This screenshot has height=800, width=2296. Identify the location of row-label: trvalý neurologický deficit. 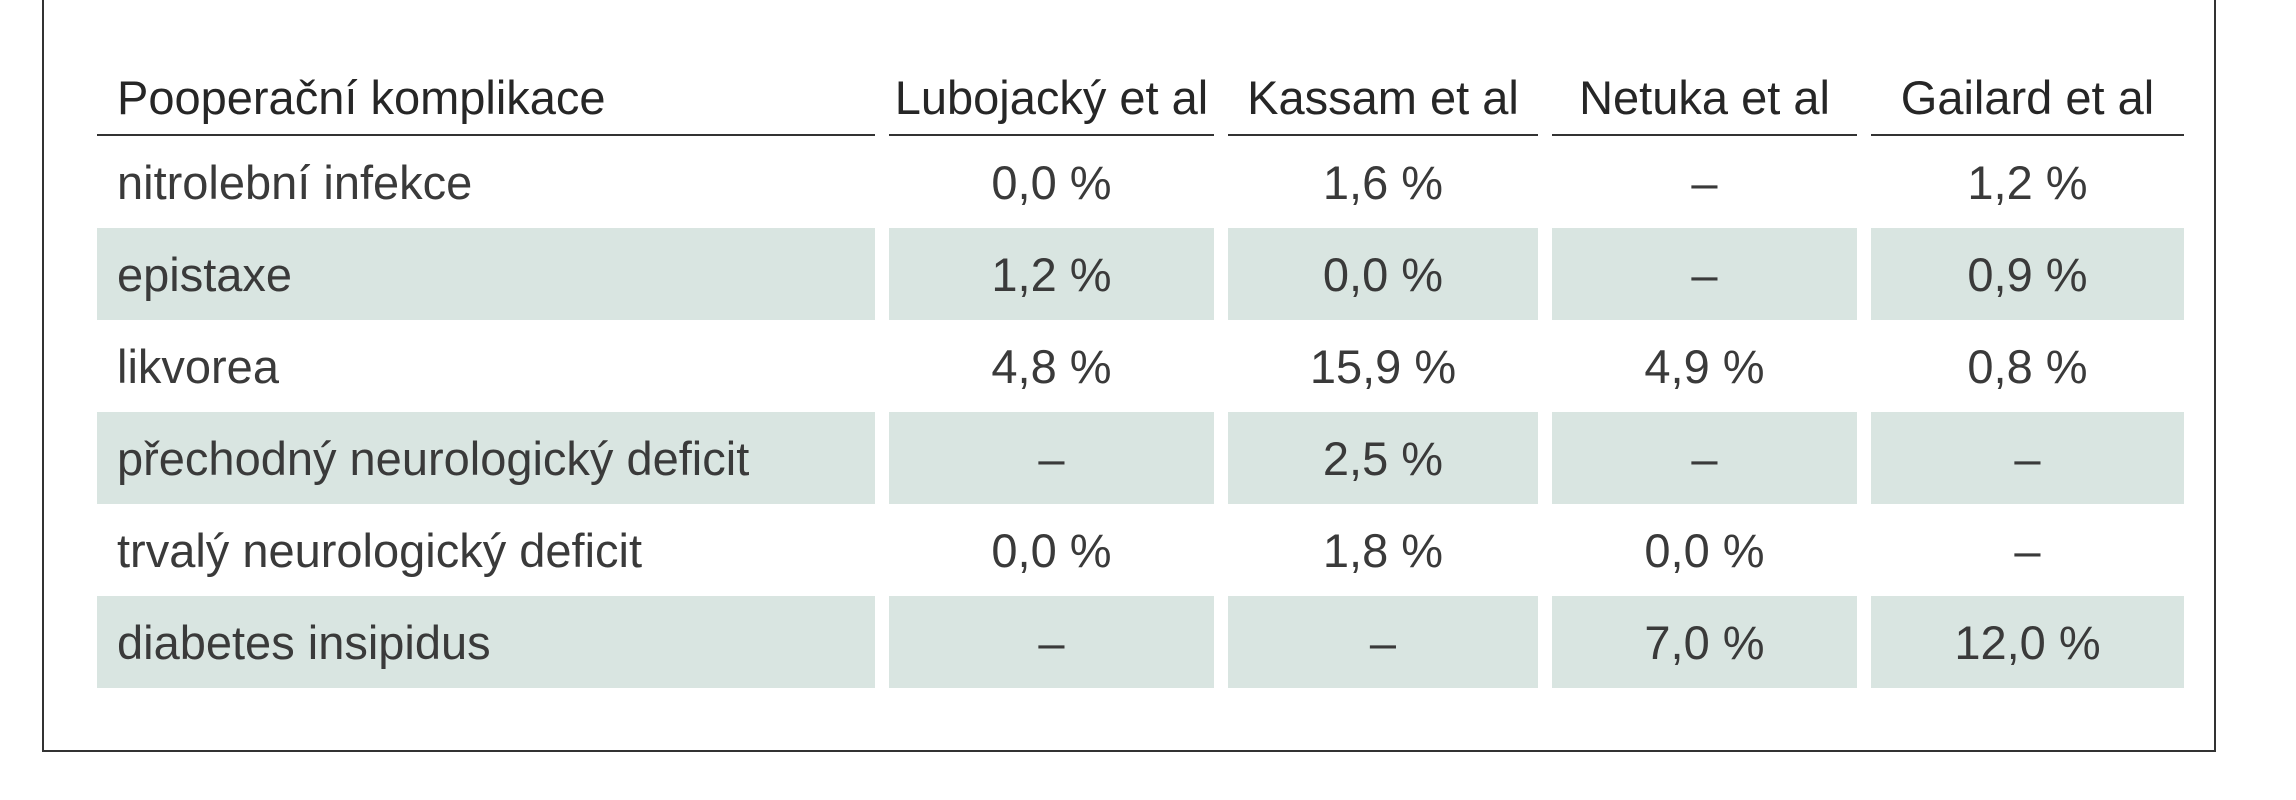
(380, 550).